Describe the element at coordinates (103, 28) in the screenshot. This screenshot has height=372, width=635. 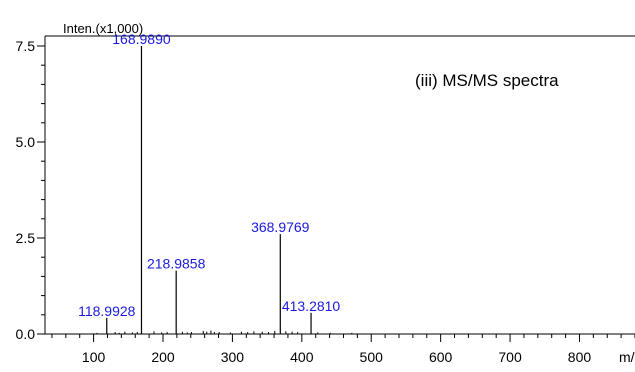
I see `y-axis-label: Inten.(x1,000)` at that location.